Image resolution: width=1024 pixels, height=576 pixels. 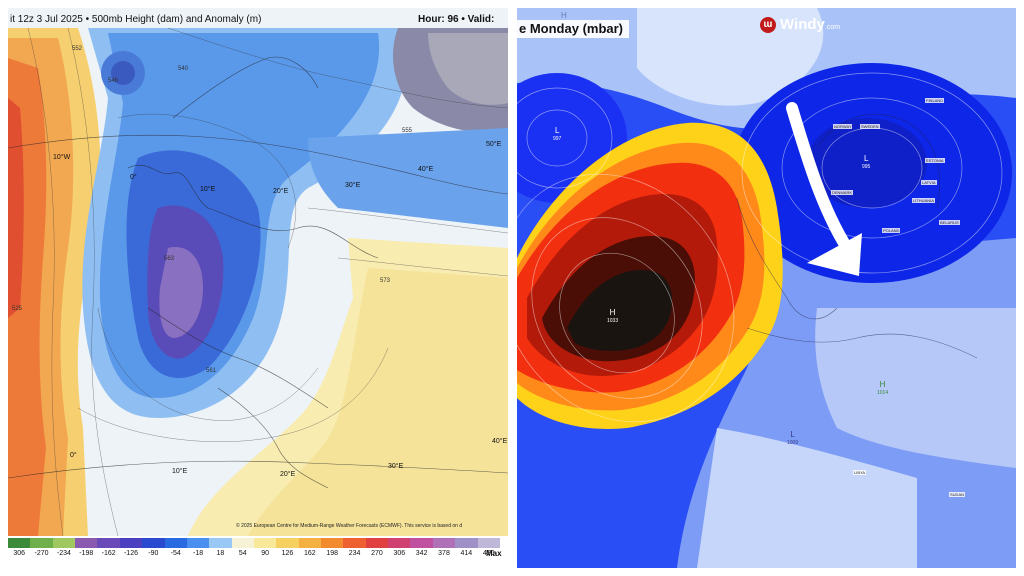 What do you see at coordinates (183, 69) in the screenshot?
I see `contour-label-540: 540` at bounding box center [183, 69].